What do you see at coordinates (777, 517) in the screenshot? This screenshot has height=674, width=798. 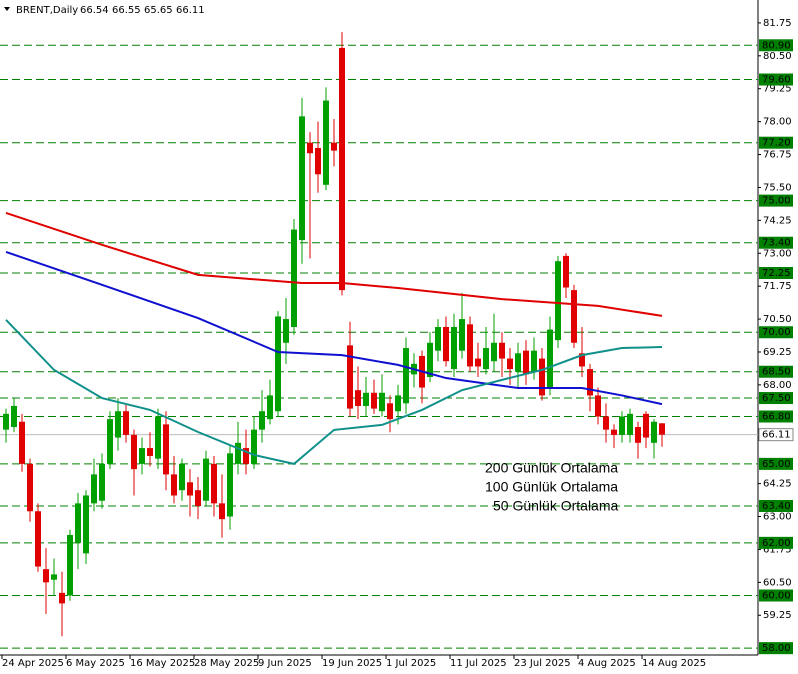 I see `y-tick-label: 63.00` at bounding box center [777, 517].